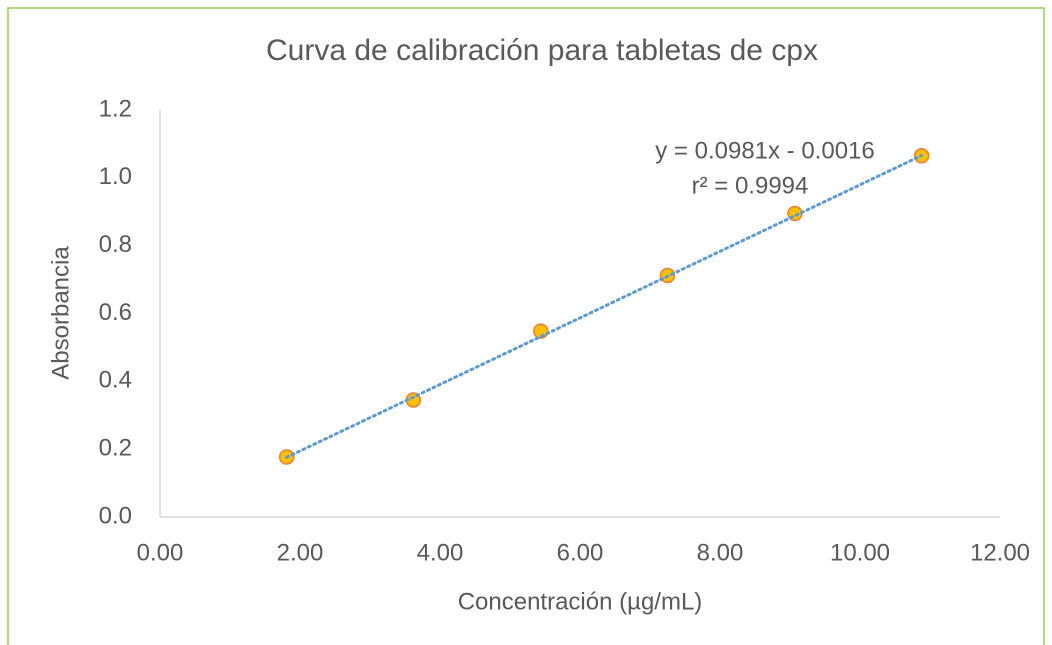  I want to click on y-tick-label: 0.0, so click(115, 515).